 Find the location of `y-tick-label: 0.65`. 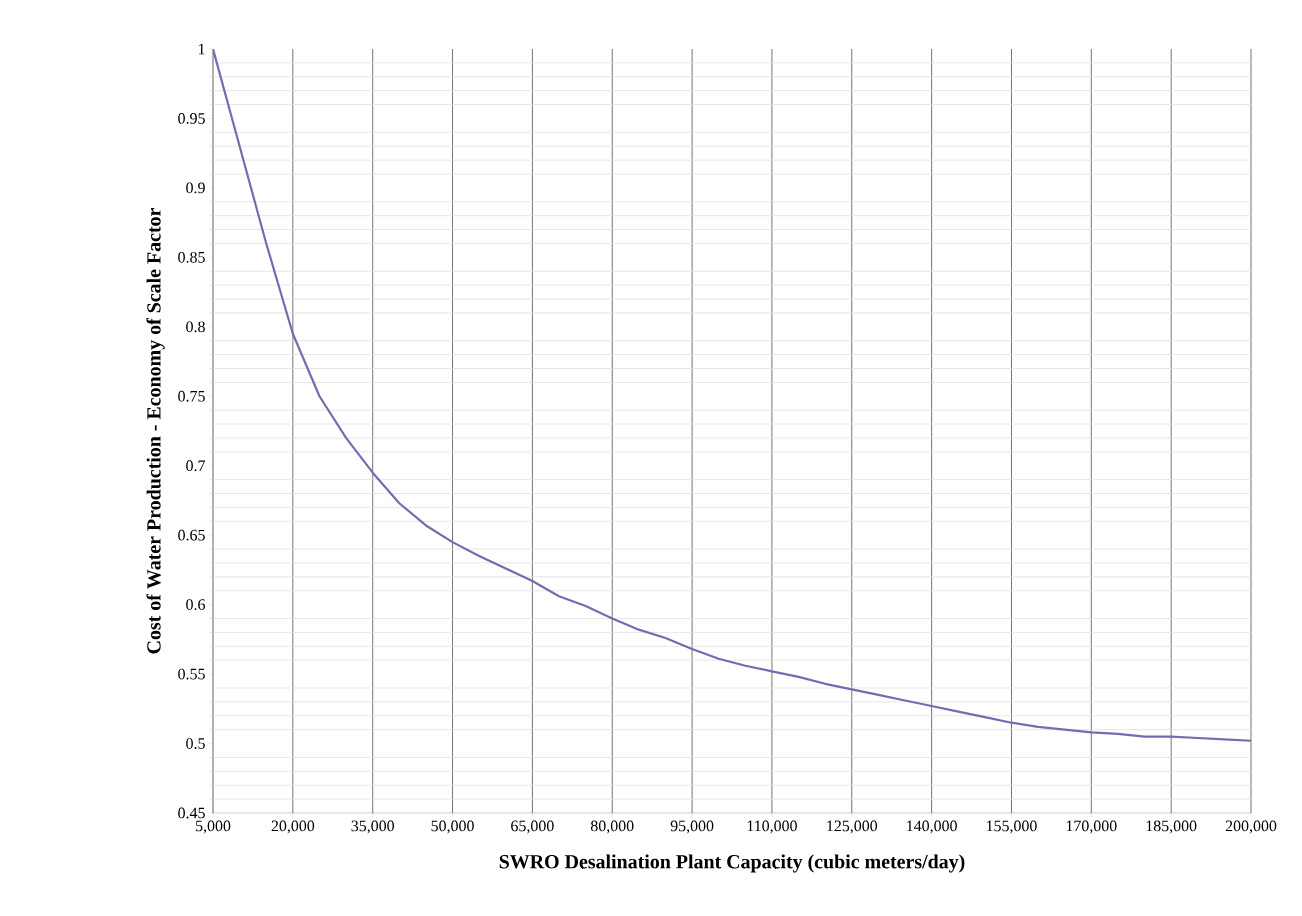

y-tick-label: 0.65 is located at coordinates (191, 535).